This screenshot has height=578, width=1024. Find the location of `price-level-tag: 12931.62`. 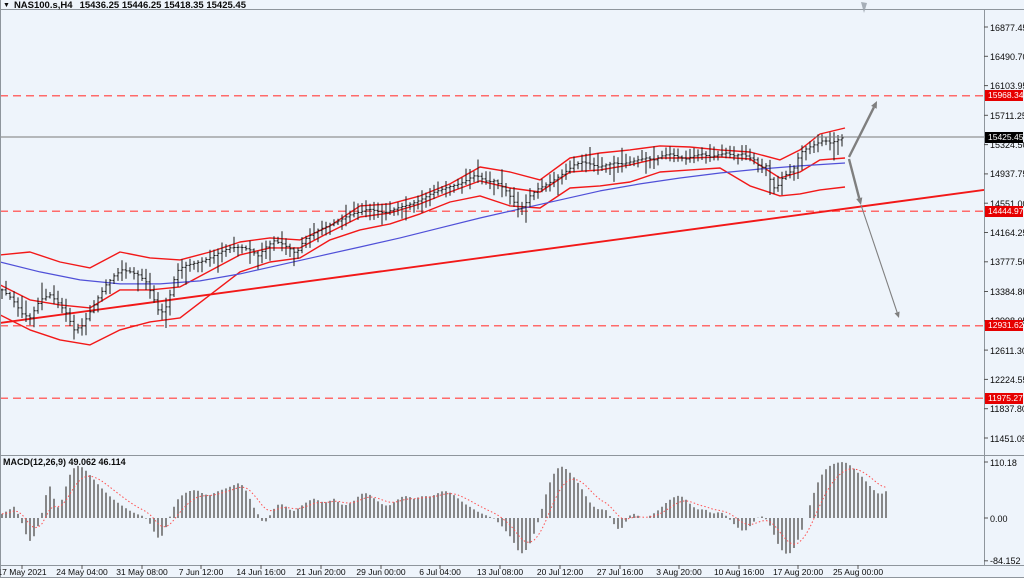

price-level-tag: 12931.62 is located at coordinates (1004, 326).